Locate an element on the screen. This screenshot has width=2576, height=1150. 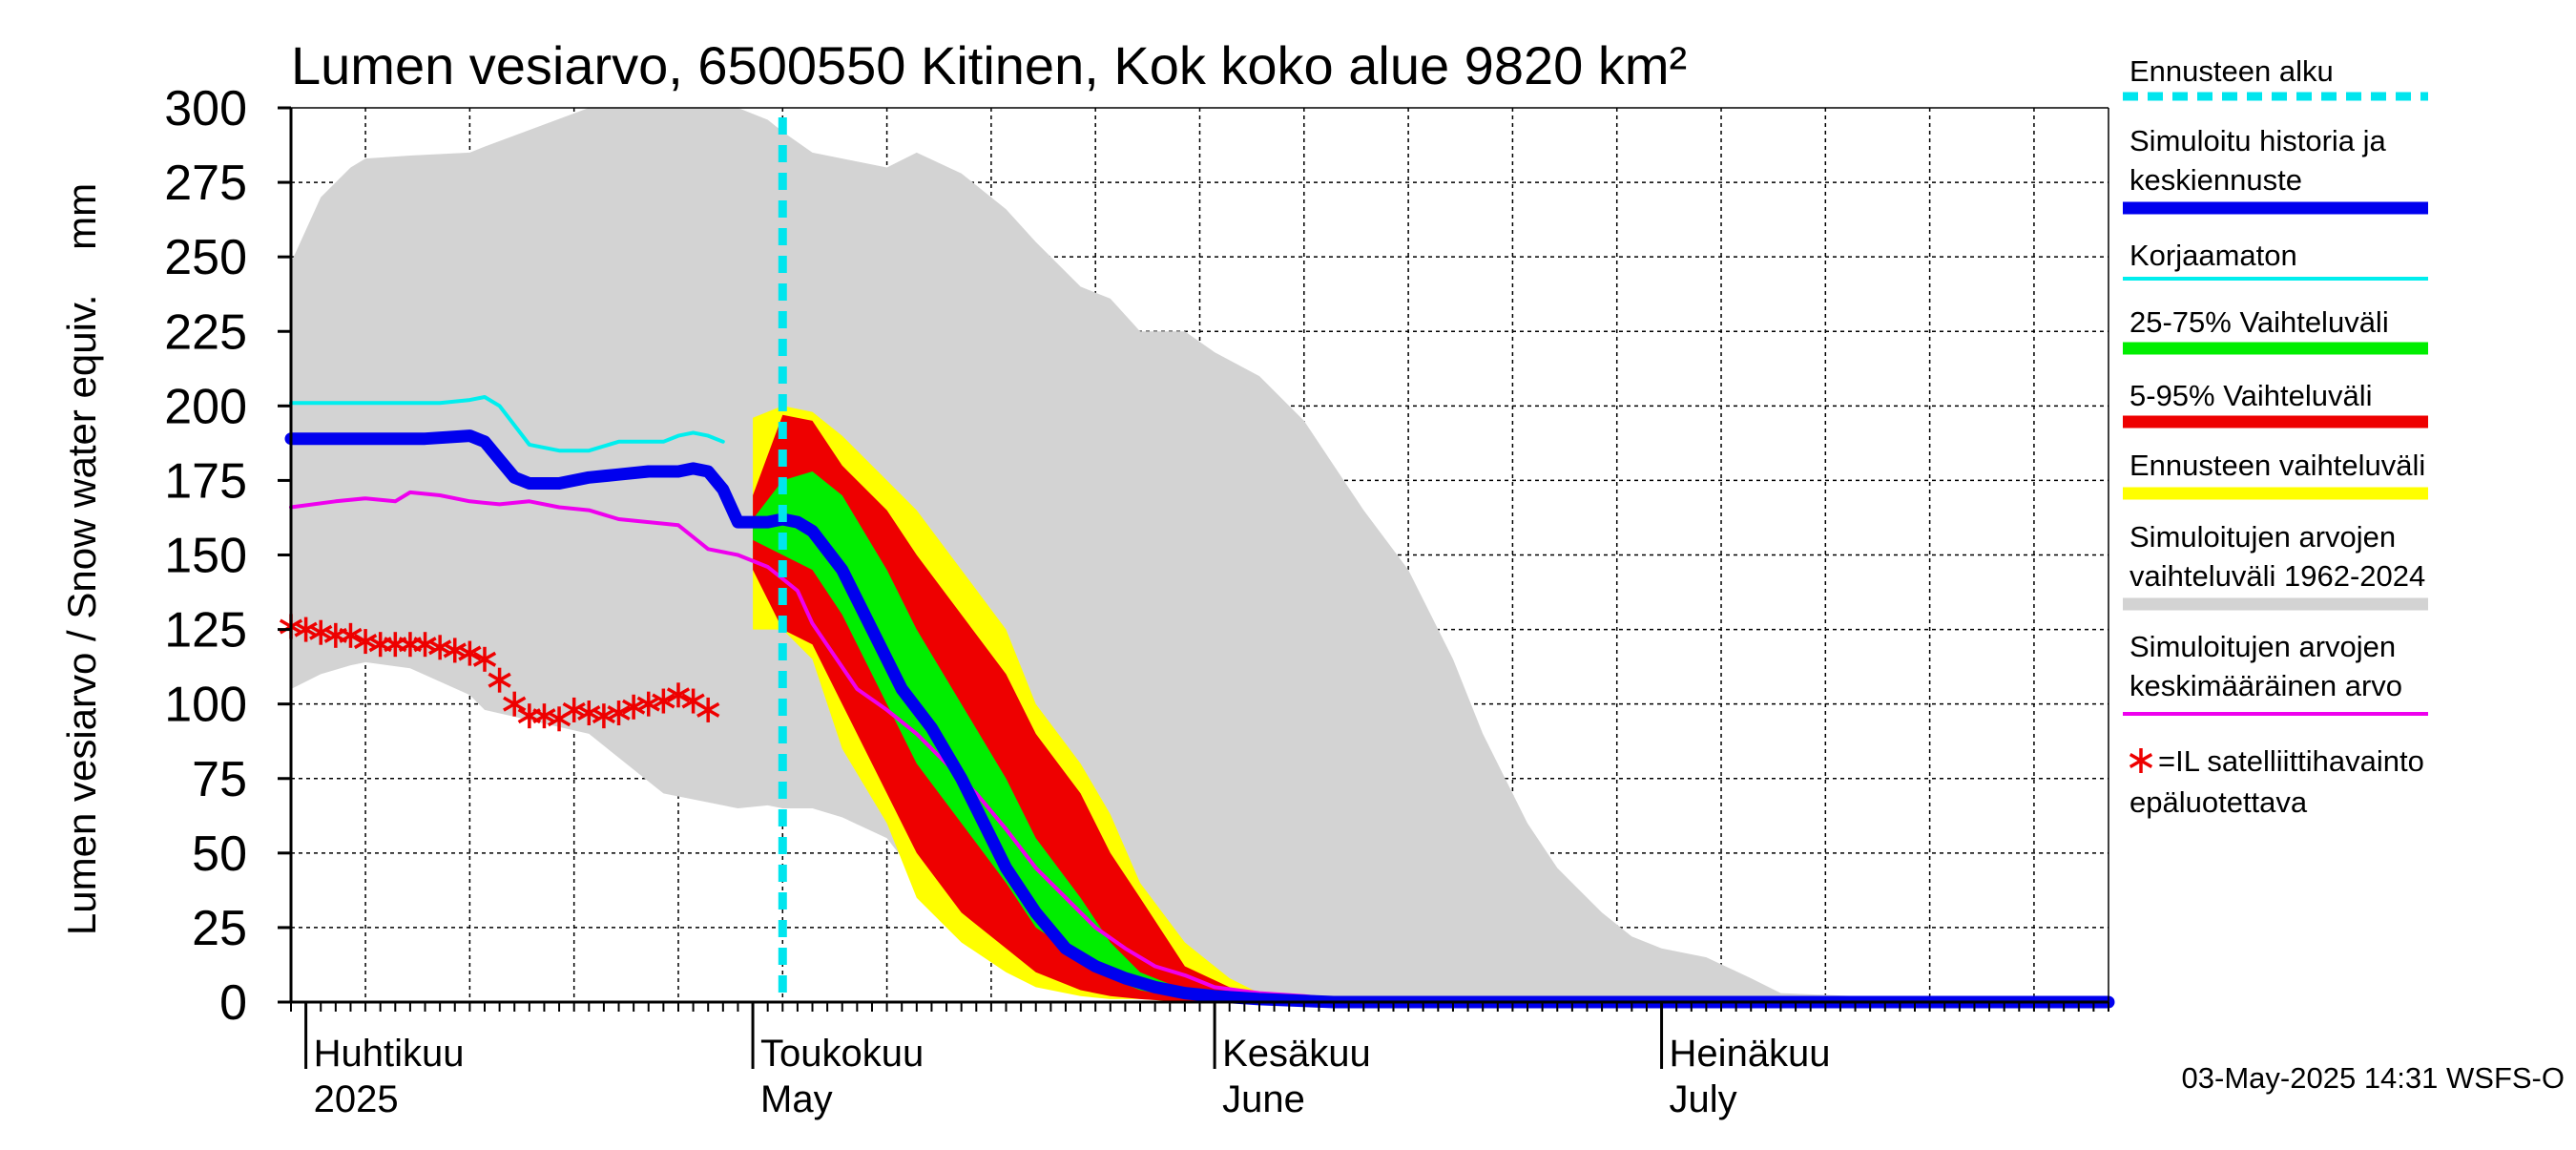
legend-label: 25-75% Vaihteluväli is located at coordinates (2259, 322).